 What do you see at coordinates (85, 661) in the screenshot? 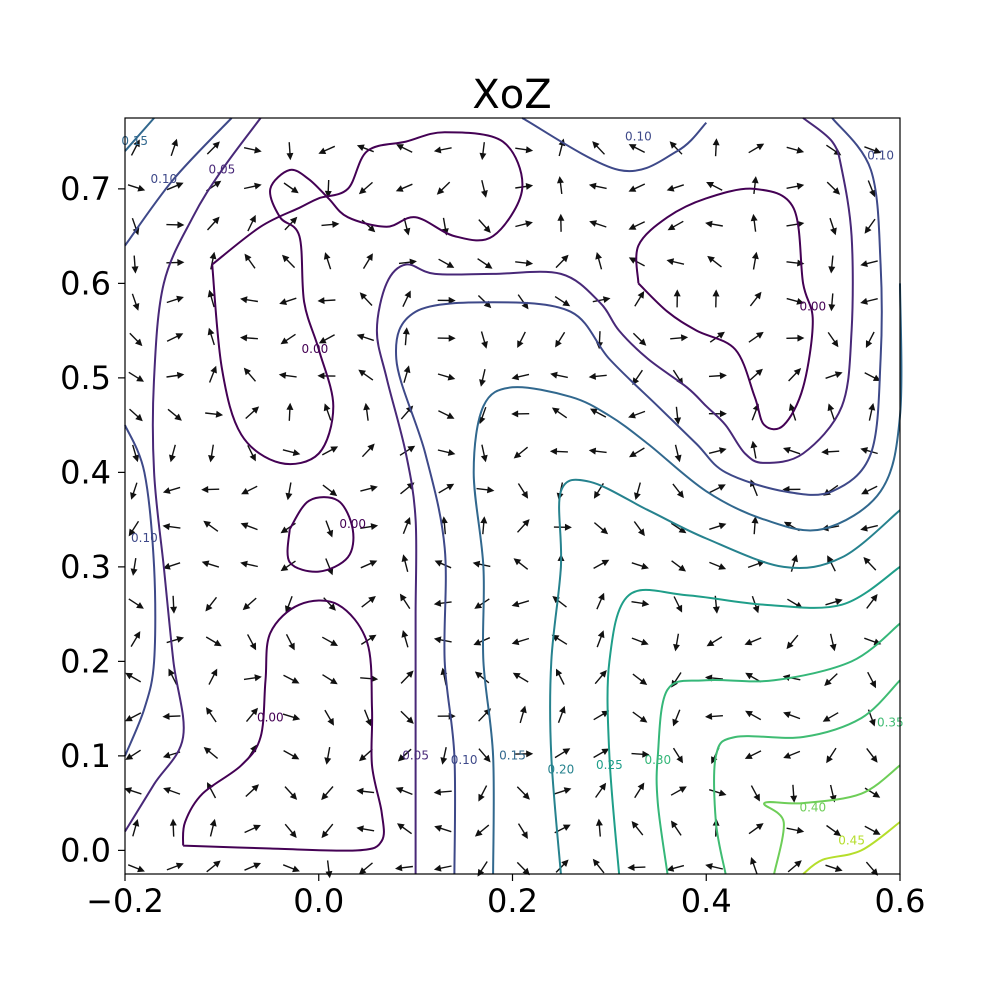
I see `y-tick-label: 0.2` at bounding box center [85, 661].